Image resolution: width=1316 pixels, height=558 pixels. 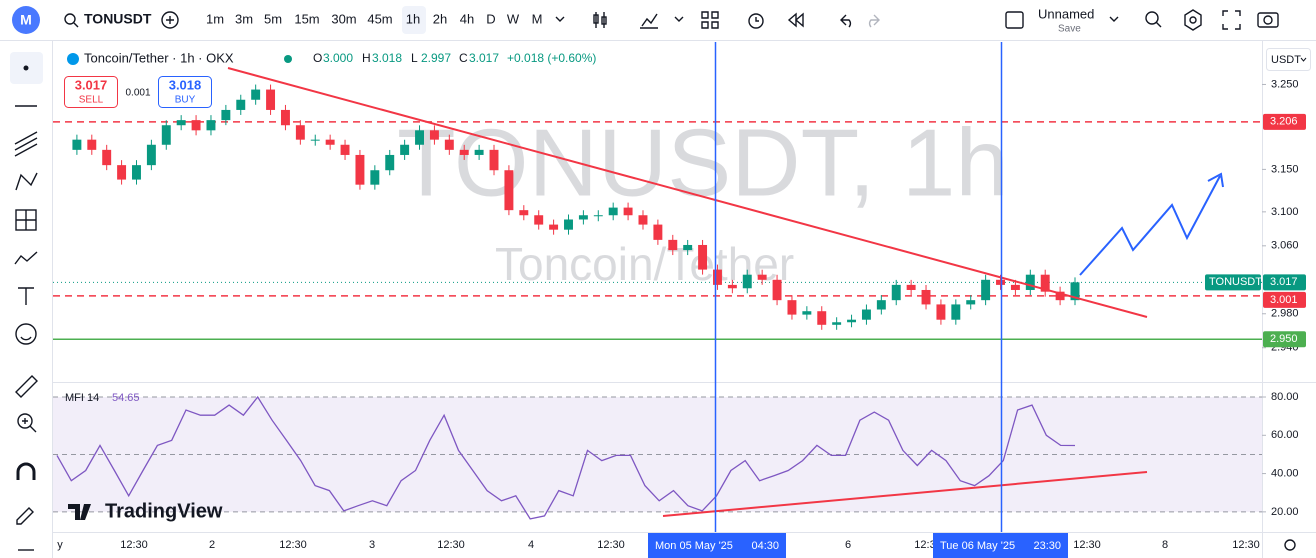 What do you see at coordinates (26, 144) in the screenshot?
I see `channel-tool` at bounding box center [26, 144].